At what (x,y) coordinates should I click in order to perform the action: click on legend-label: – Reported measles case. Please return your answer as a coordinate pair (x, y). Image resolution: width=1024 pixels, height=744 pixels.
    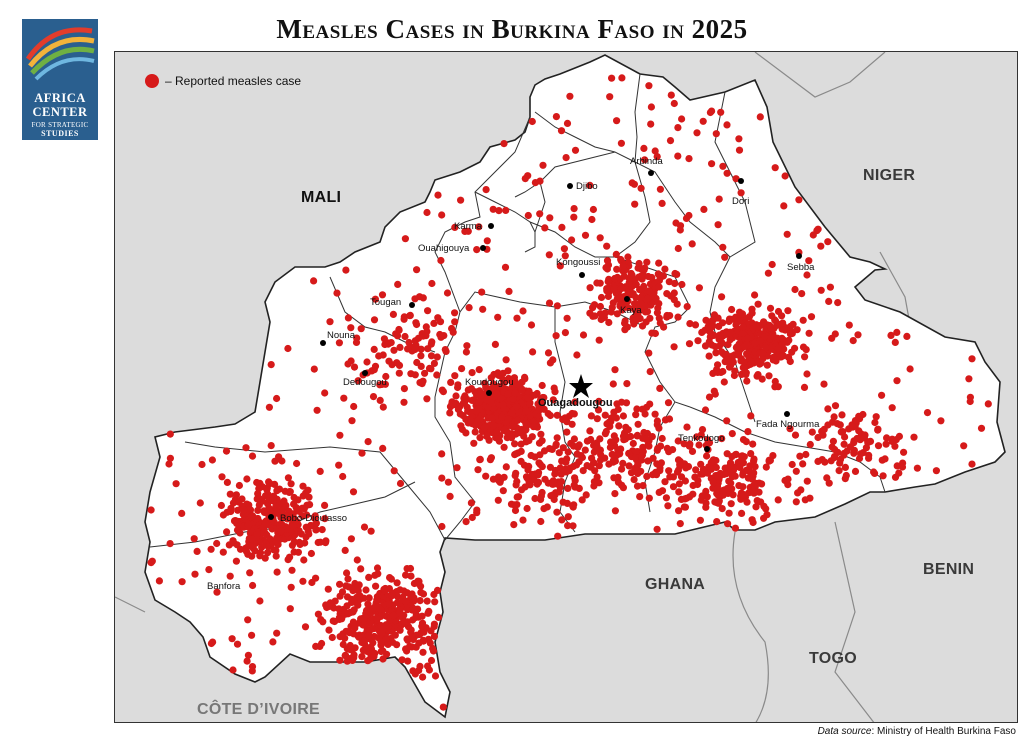
    Looking at the image, I should click on (233, 81).